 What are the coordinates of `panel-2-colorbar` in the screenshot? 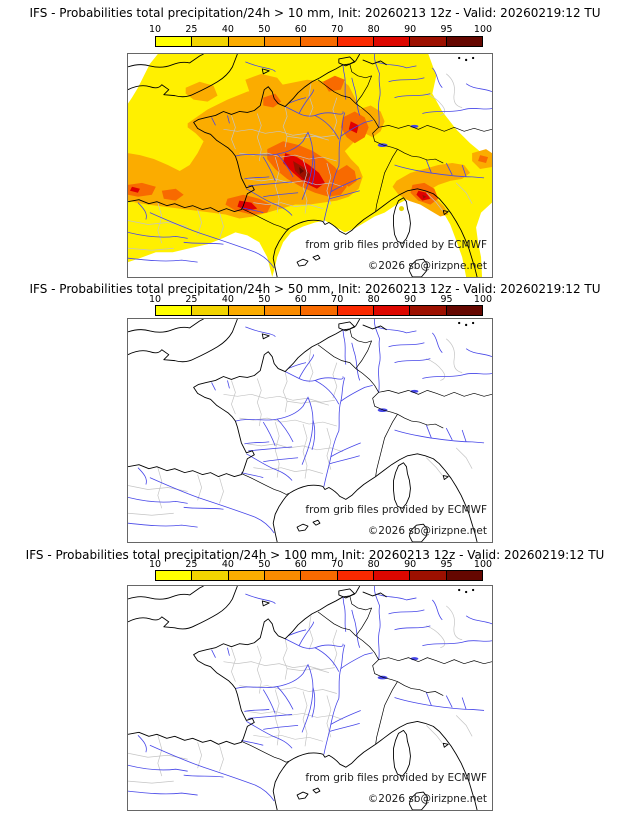 It's located at (319, 310).